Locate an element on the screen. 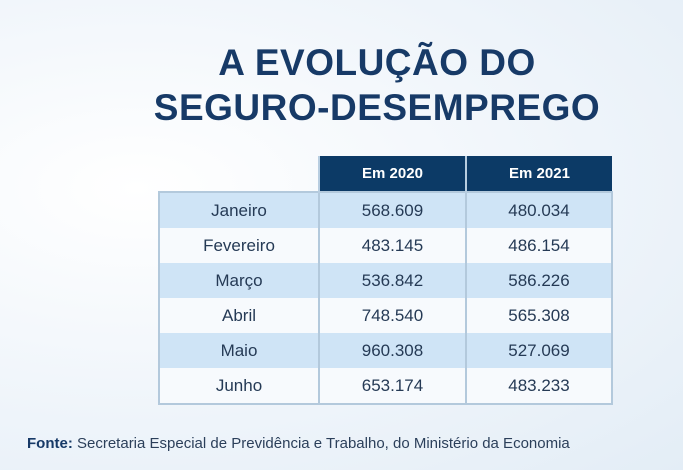  row-label: Janeiro is located at coordinates (239, 209).